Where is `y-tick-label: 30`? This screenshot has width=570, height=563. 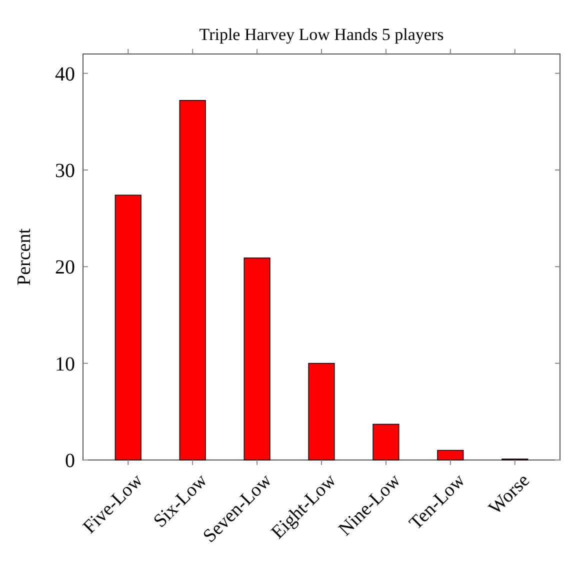 y-tick-label: 30 is located at coordinates (65, 171).